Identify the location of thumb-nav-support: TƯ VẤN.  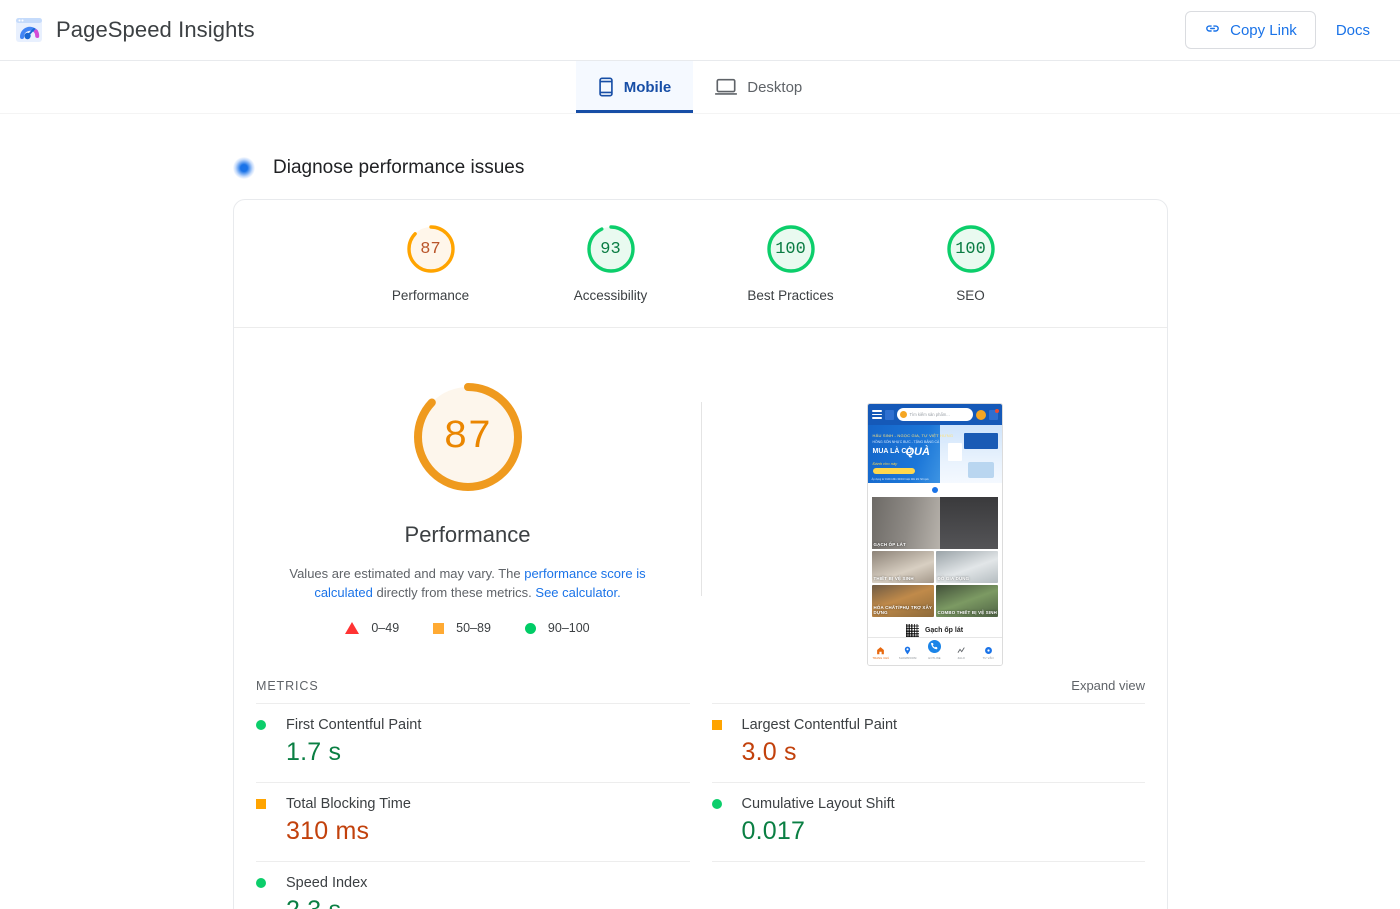
(988, 653).